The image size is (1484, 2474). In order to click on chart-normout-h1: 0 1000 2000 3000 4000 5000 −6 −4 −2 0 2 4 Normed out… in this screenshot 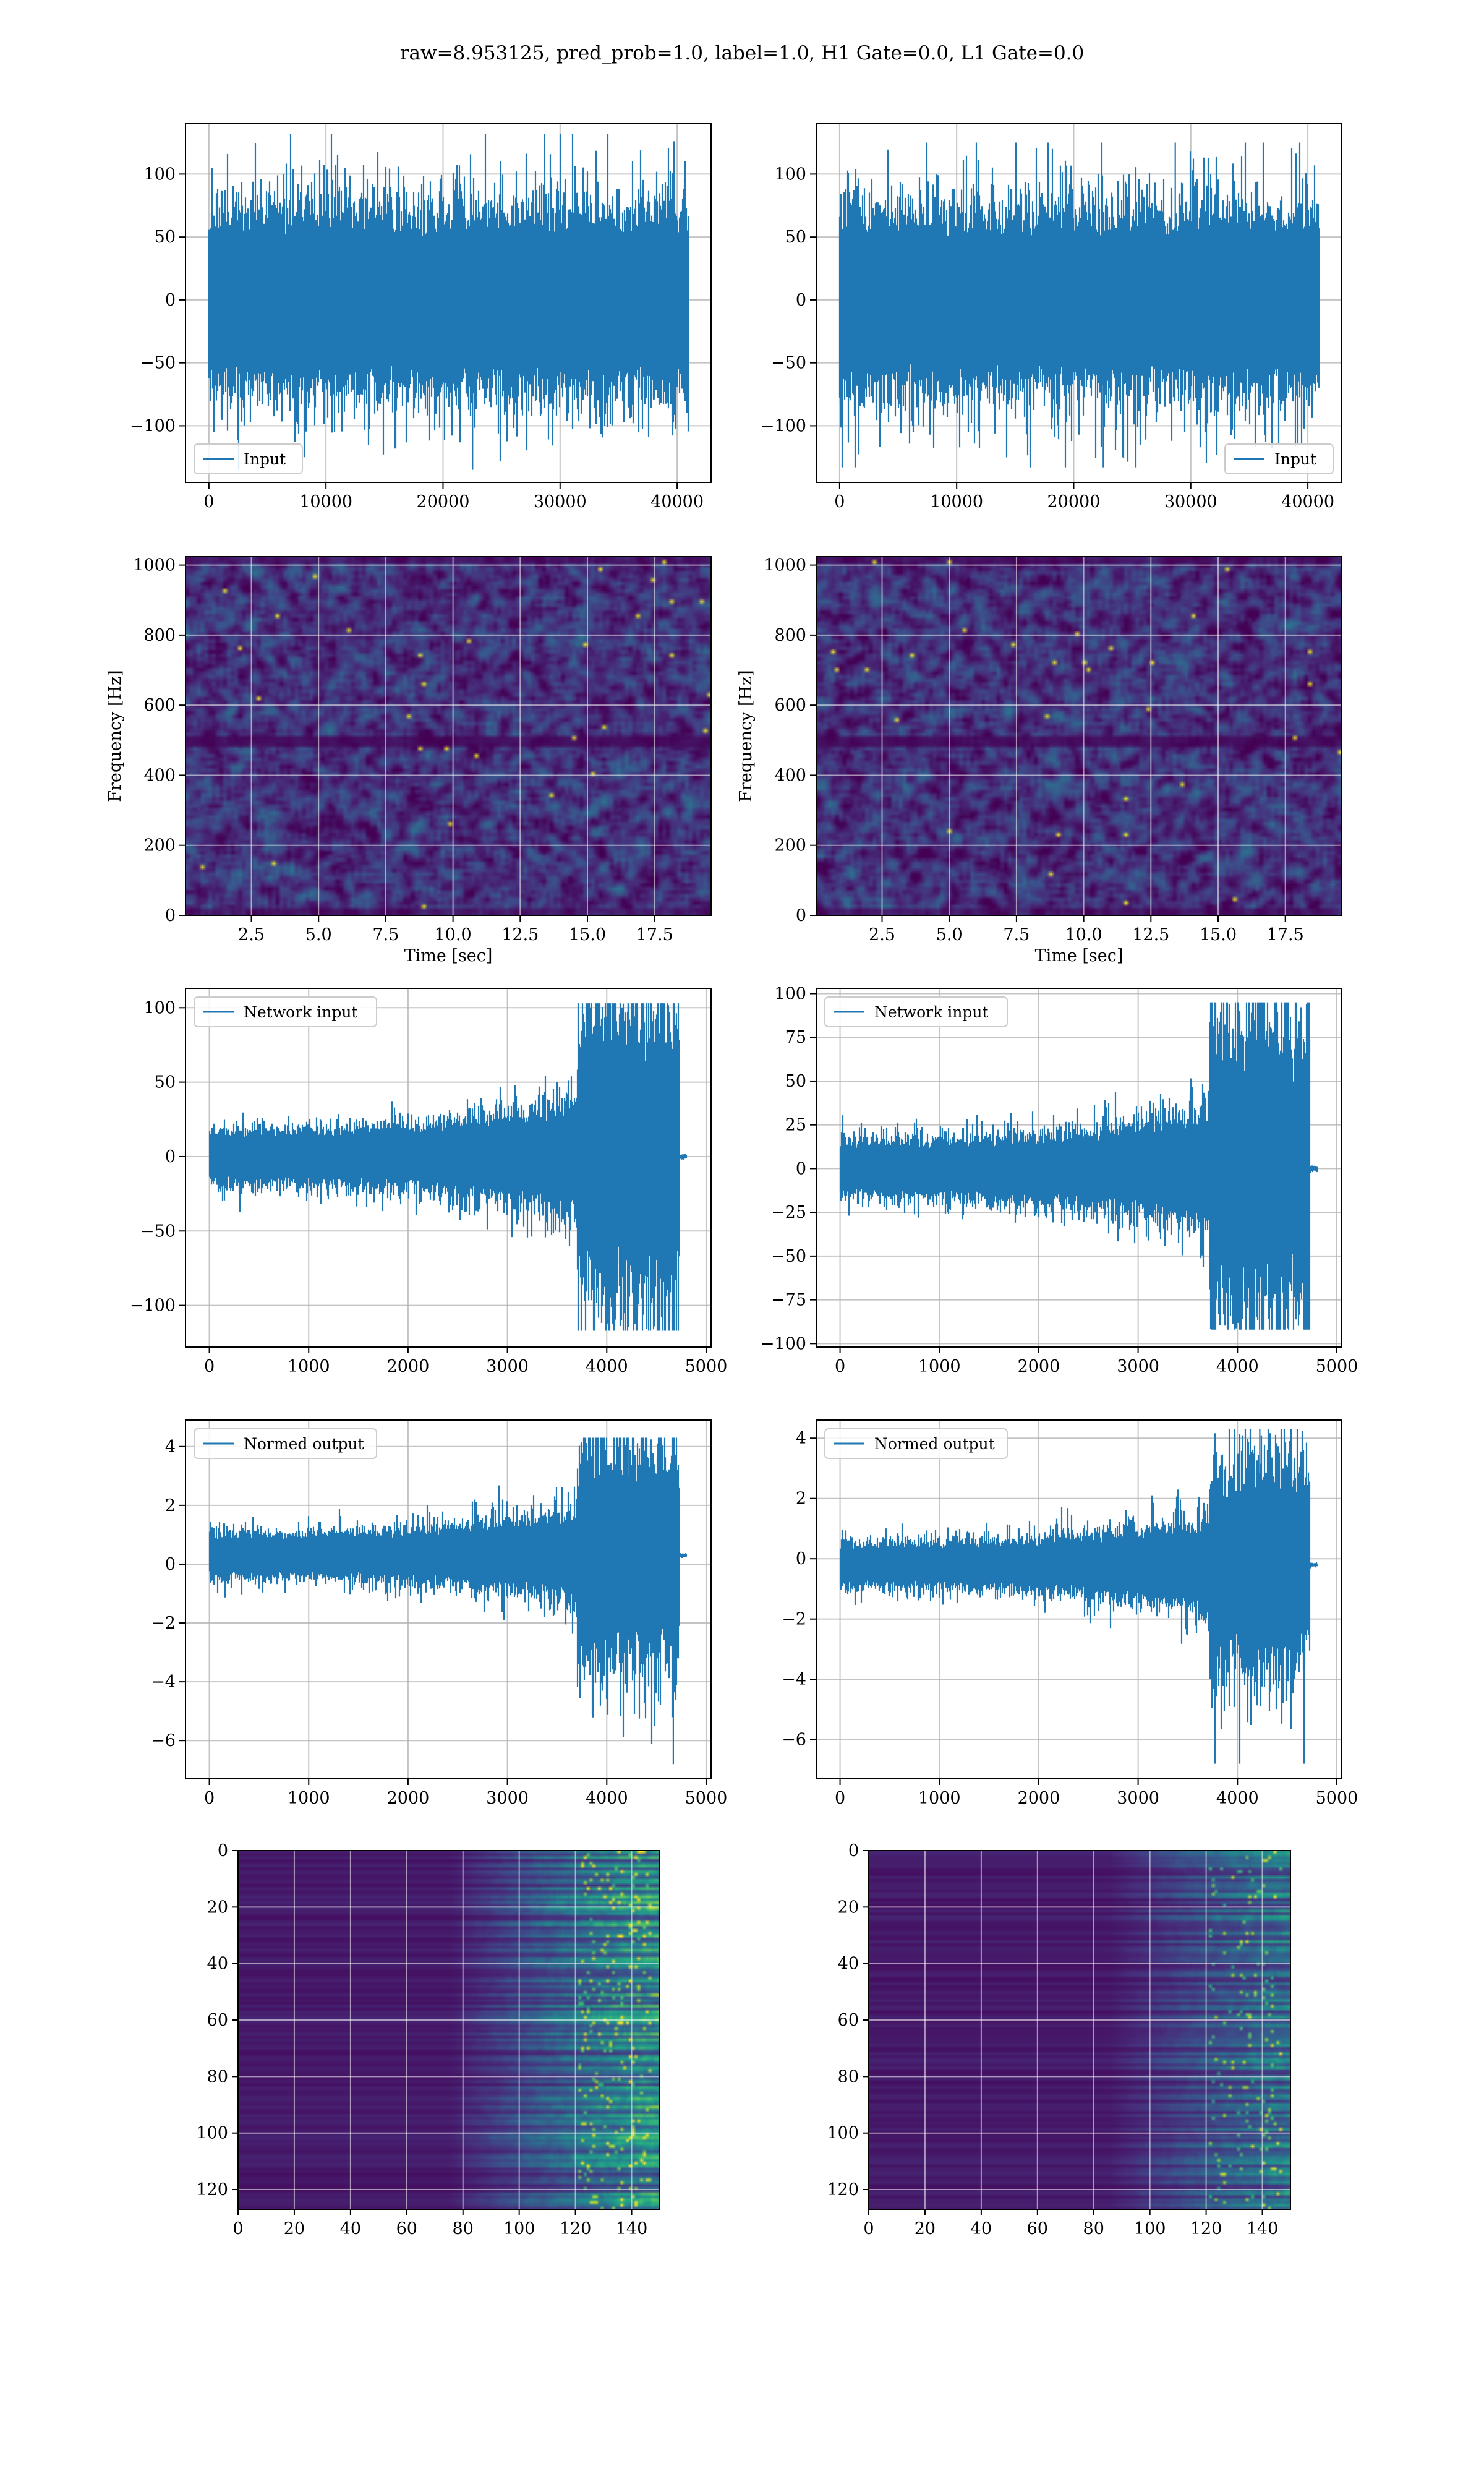, I will do `click(439, 1613)`.